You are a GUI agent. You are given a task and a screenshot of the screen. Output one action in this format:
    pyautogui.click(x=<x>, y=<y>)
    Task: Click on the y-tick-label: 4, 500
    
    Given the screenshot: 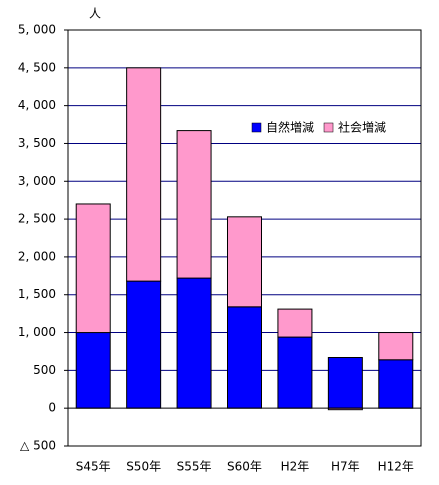 What is the action you would take?
    pyautogui.click(x=37, y=67)
    